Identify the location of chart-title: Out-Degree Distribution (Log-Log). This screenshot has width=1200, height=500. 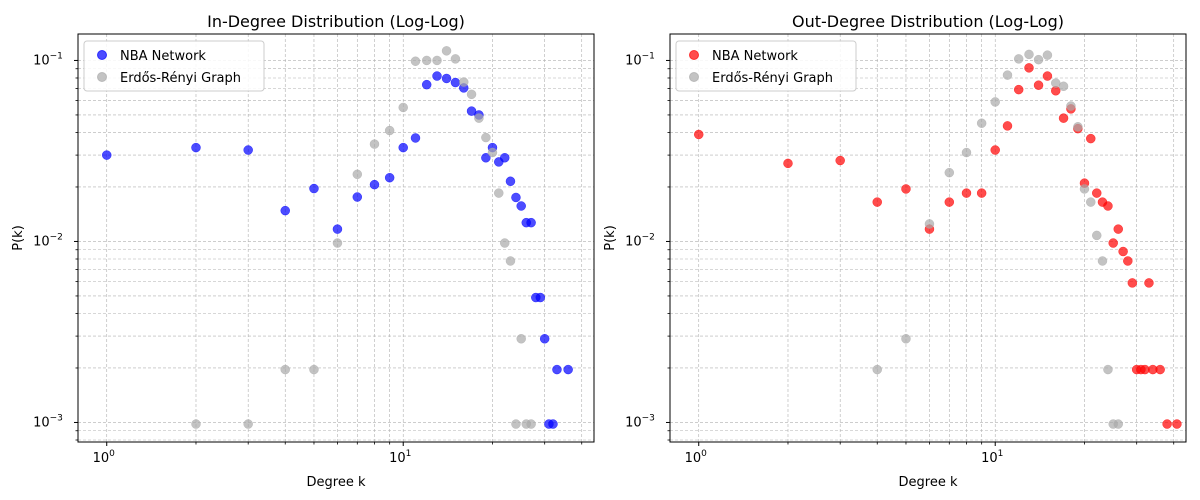
(928, 21).